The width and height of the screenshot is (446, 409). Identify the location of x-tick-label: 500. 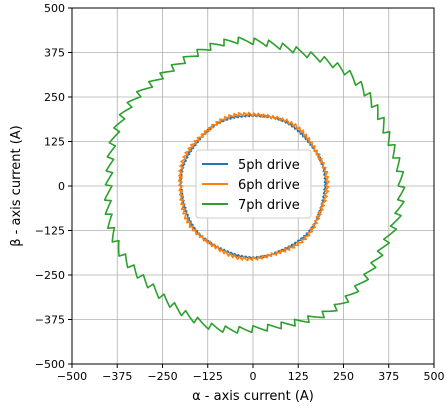
(434, 376).